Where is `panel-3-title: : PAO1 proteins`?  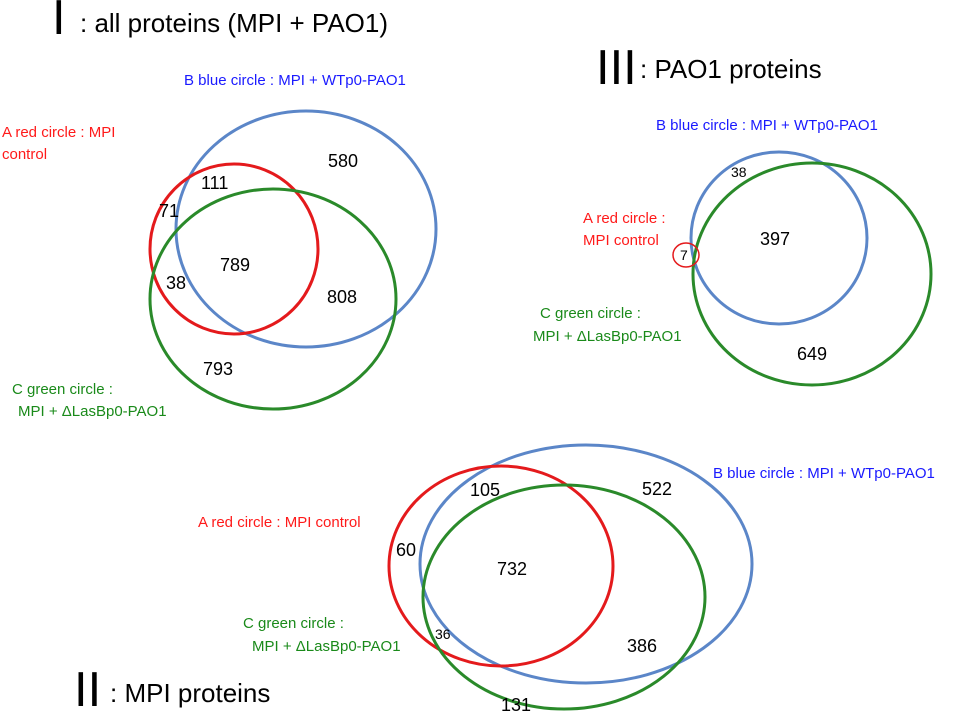 panel-3-title: : PAO1 proteins is located at coordinates (731, 69).